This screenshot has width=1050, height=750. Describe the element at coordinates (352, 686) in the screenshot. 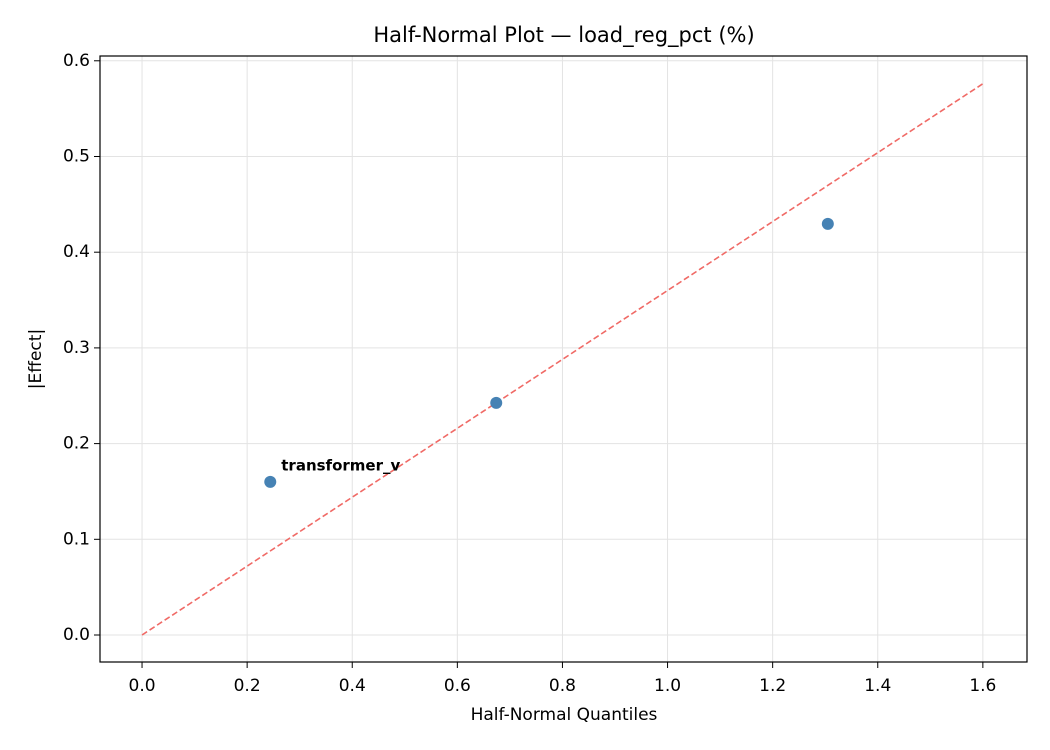

I see `x-tick-label: 0.4` at that location.